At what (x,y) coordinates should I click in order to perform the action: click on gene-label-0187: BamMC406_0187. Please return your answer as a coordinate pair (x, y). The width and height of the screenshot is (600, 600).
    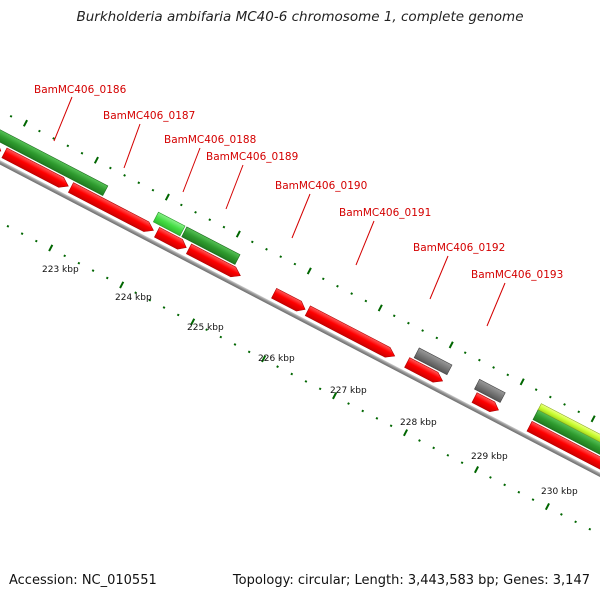
    Looking at the image, I should click on (149, 116).